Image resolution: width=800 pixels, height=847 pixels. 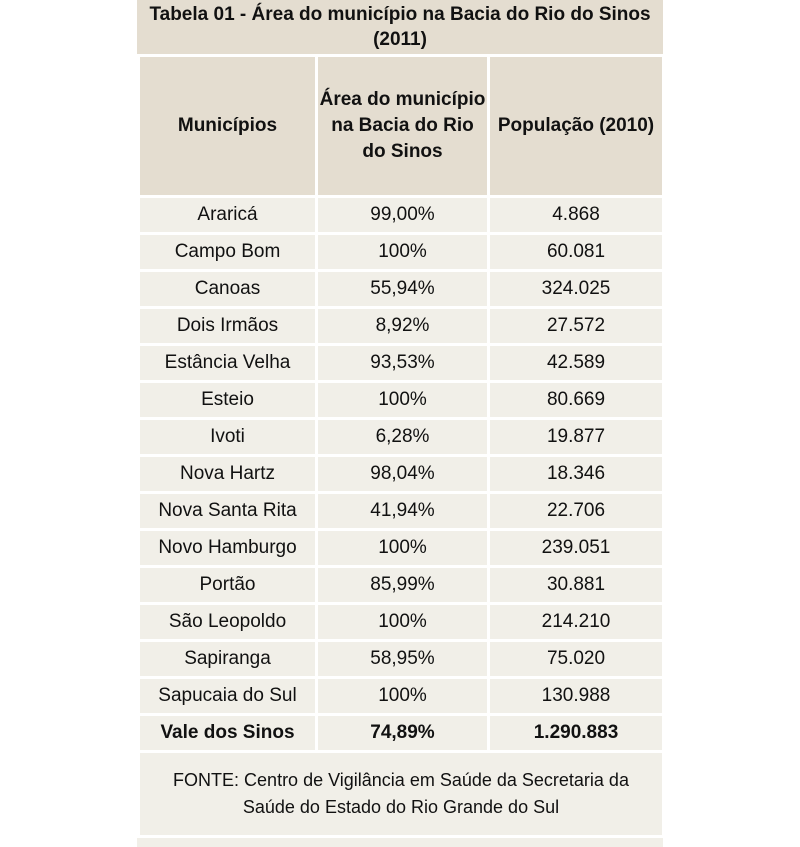 What do you see at coordinates (576, 659) in the screenshot?
I see `cell-populacao: 75.020` at bounding box center [576, 659].